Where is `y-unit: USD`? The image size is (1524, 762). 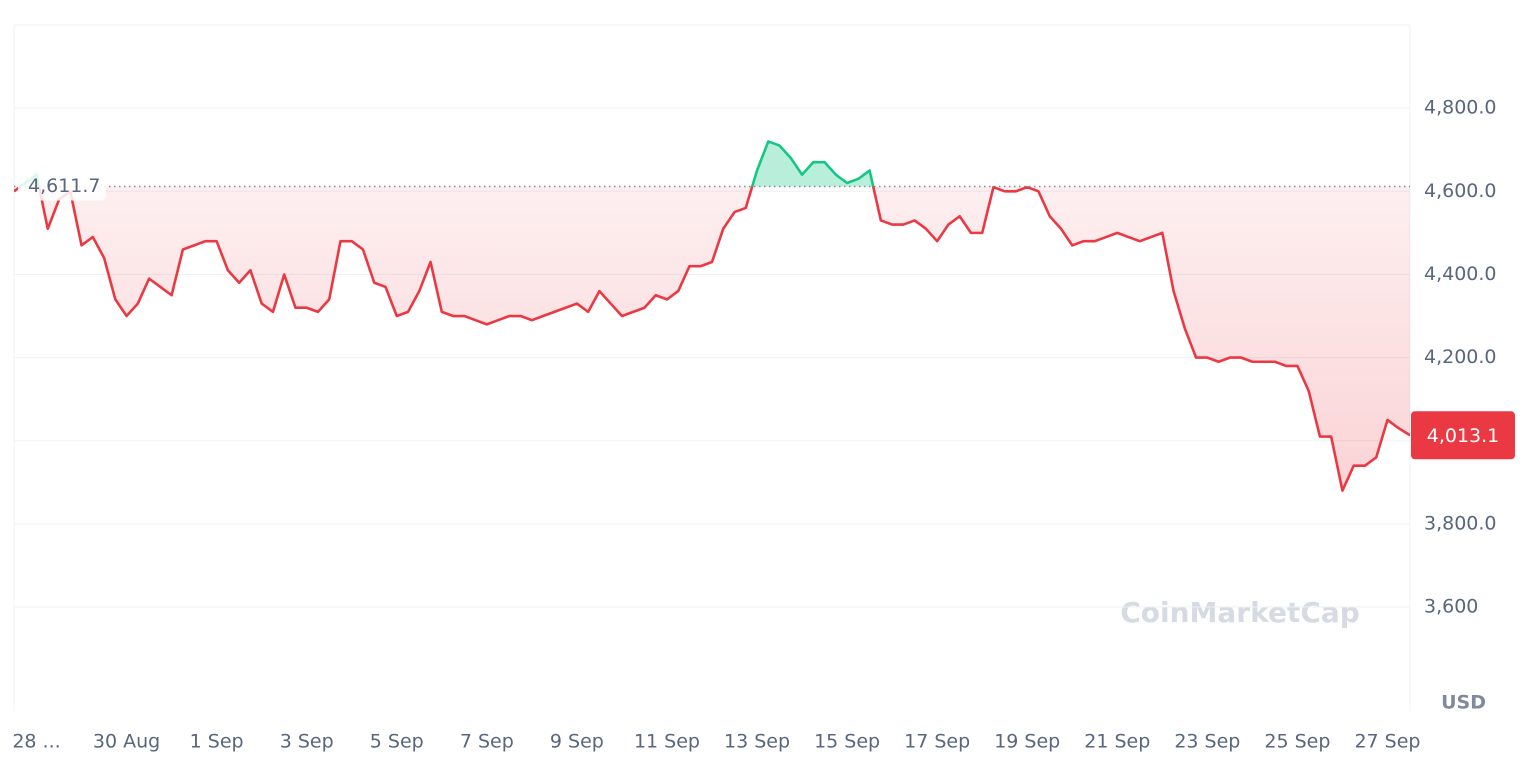 y-unit: USD is located at coordinates (1463, 703).